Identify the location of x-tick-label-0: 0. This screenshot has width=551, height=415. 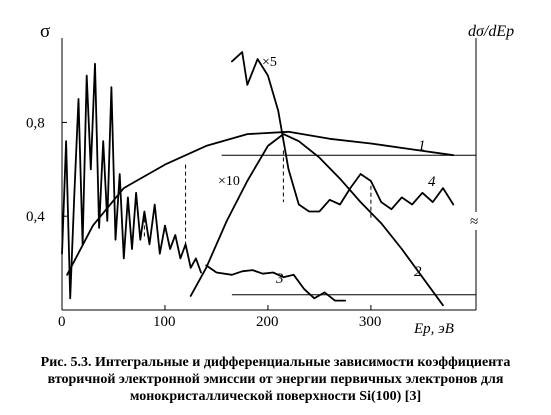
(62, 322).